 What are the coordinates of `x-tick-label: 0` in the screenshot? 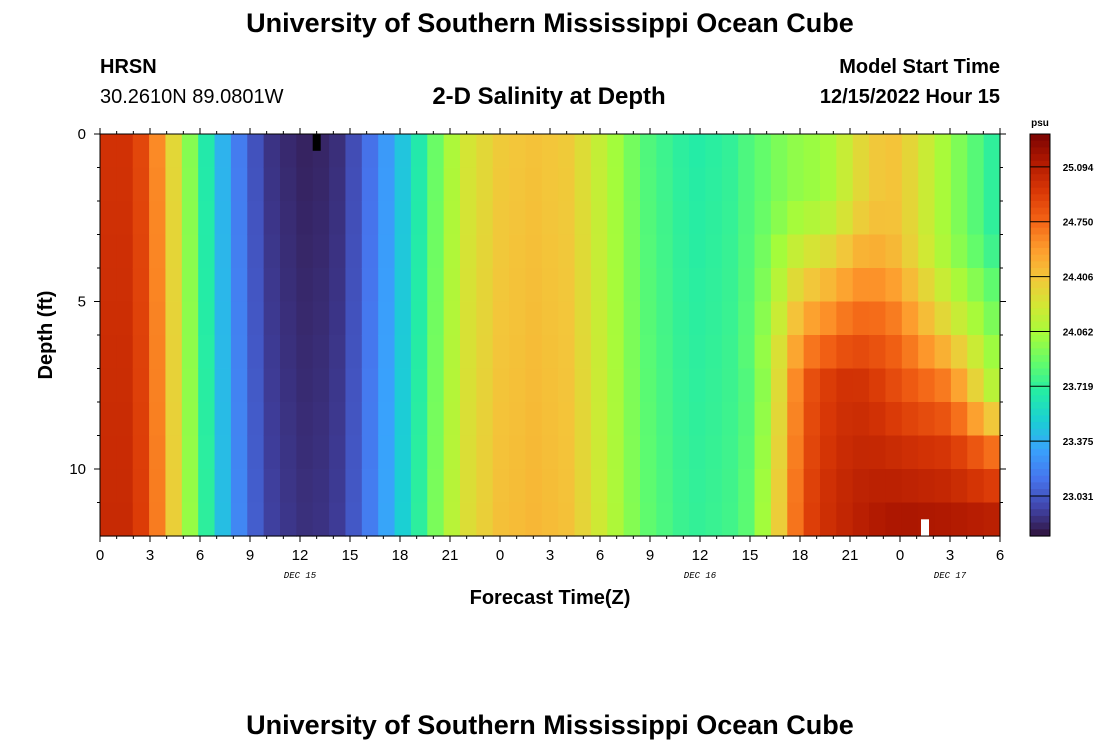 It's located at (100, 555).